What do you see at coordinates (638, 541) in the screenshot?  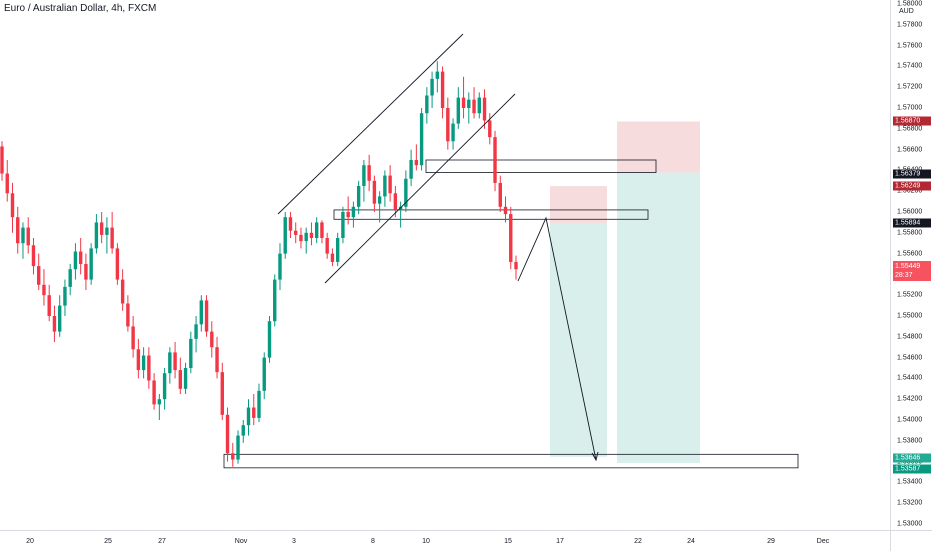 I see `time-tick-label: 22` at bounding box center [638, 541].